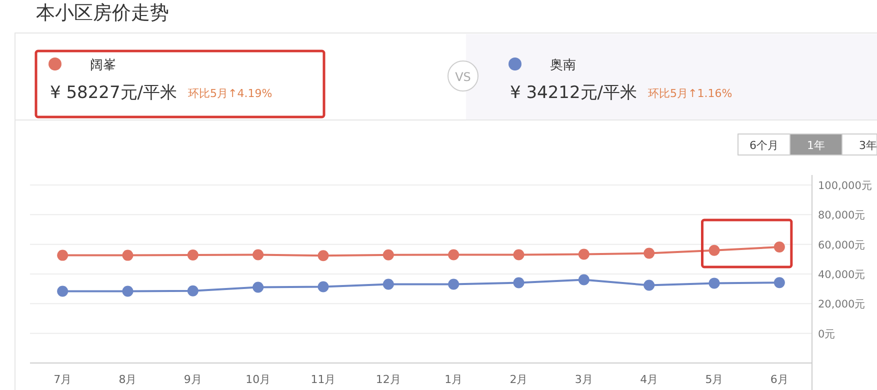 This screenshot has width=877, height=390. What do you see at coordinates (127, 379) in the screenshot?
I see `x-tick-label: 8月` at bounding box center [127, 379].